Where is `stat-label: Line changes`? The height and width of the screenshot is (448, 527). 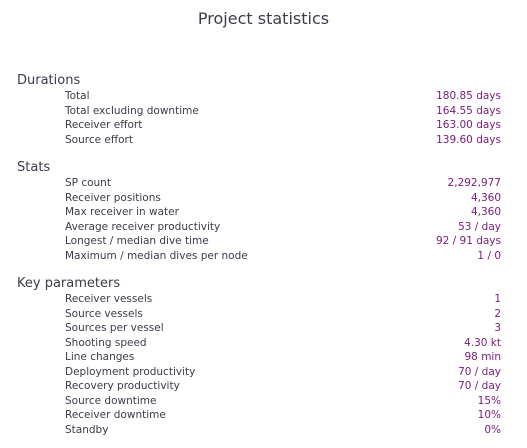 stat-label: Line changes is located at coordinates (100, 357).